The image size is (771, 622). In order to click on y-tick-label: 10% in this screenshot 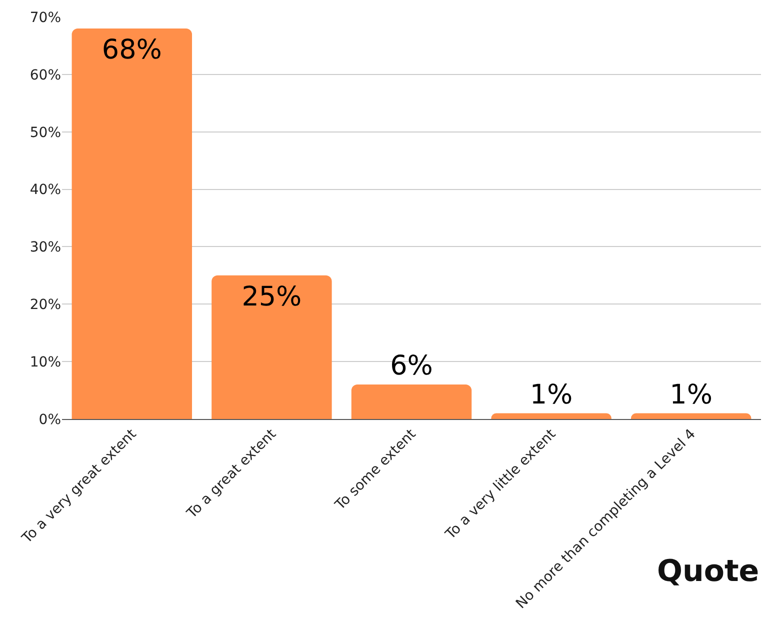, I will do `click(45, 362)`.